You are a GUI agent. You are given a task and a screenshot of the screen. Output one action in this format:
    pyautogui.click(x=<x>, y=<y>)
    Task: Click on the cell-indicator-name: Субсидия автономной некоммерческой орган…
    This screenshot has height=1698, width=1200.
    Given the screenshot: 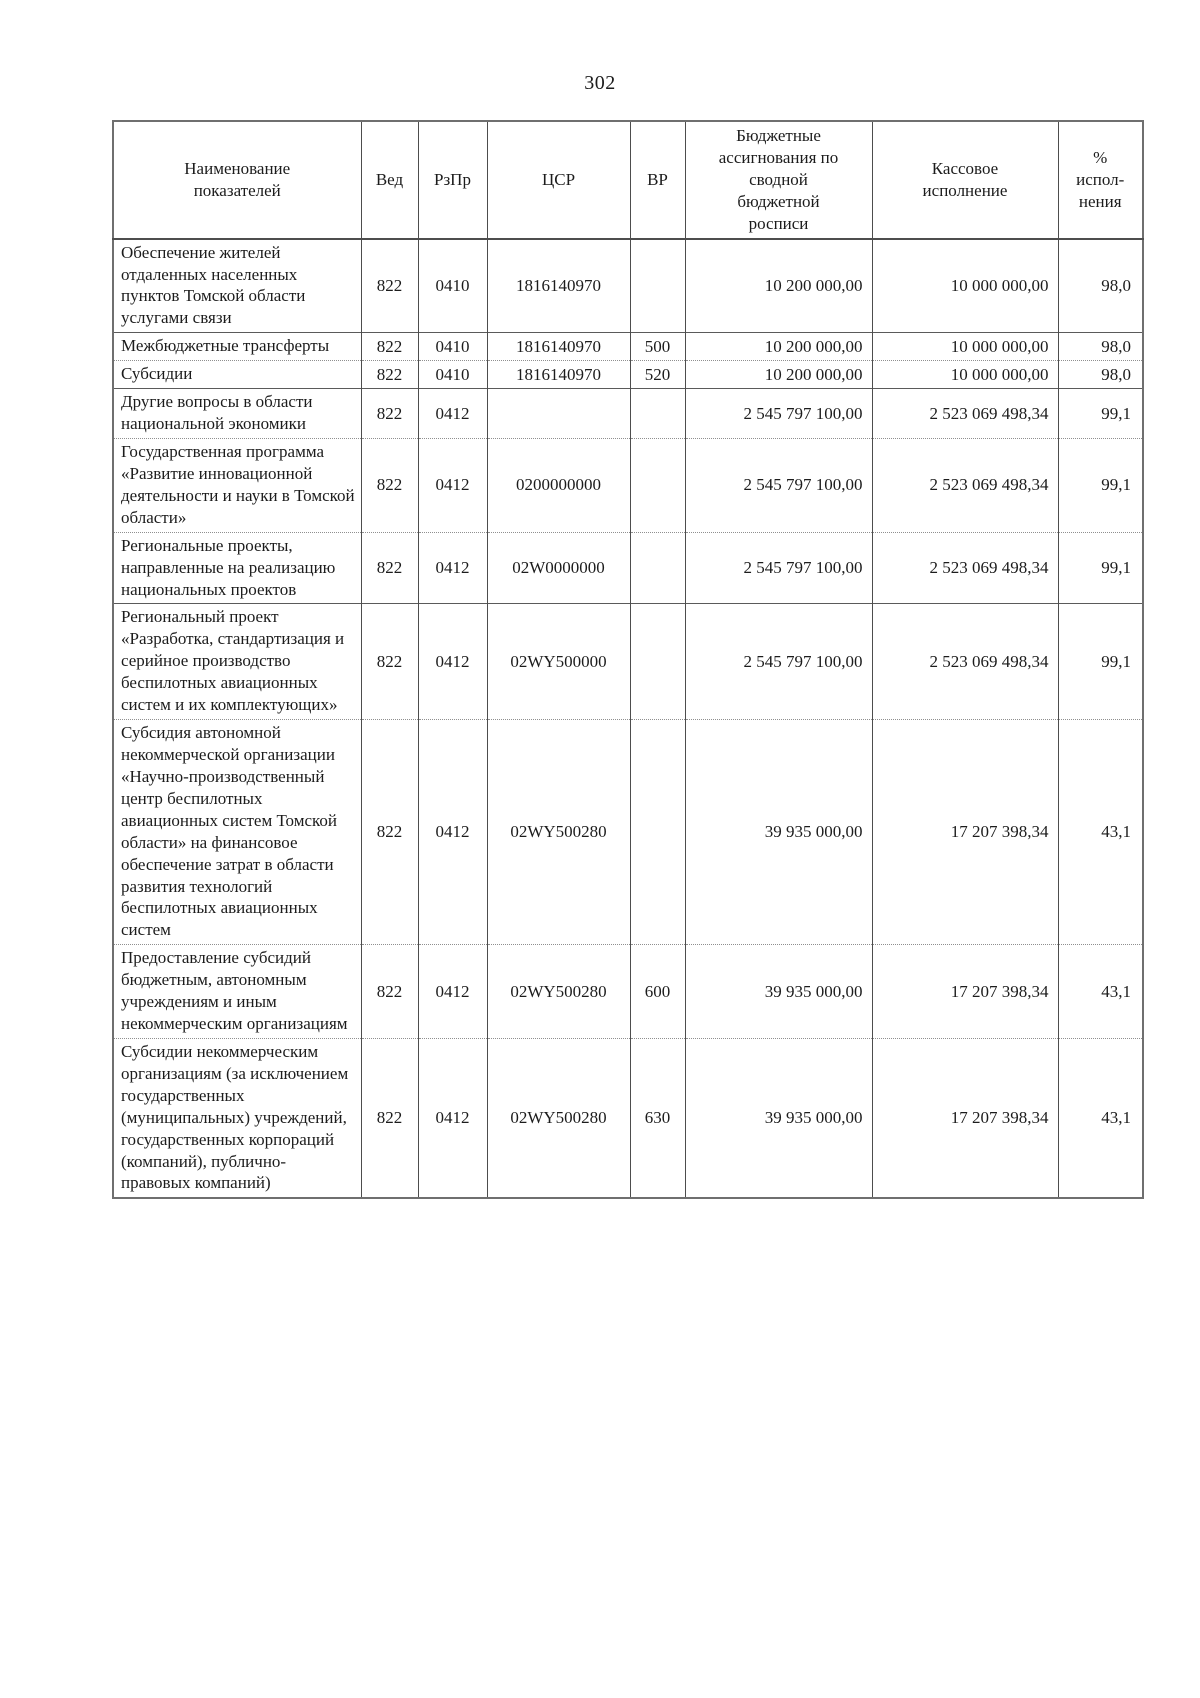 What is the action you would take?
    pyautogui.click(x=229, y=831)
    